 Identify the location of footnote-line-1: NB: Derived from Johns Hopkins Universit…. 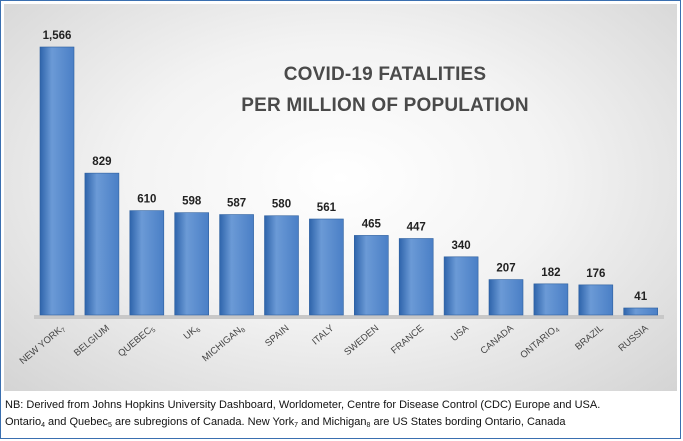
(303, 405).